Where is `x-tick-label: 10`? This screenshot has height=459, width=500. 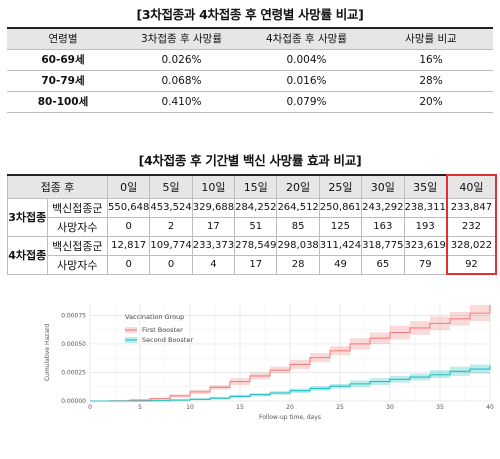
x-tick-label: 10 is located at coordinates (190, 407).